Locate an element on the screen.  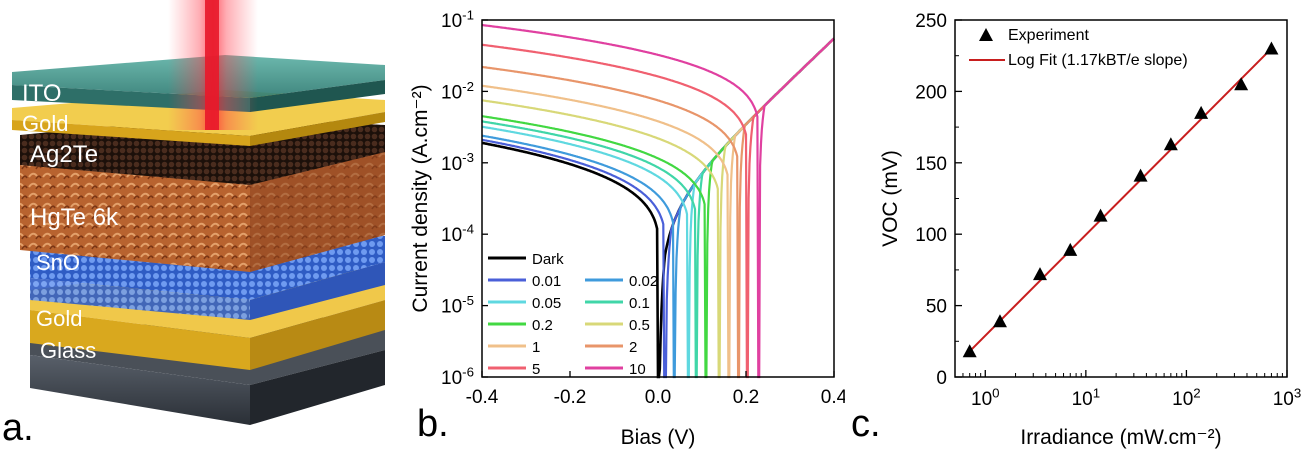
jv-x-tick-label: -0.2 is located at coordinates (570, 397).